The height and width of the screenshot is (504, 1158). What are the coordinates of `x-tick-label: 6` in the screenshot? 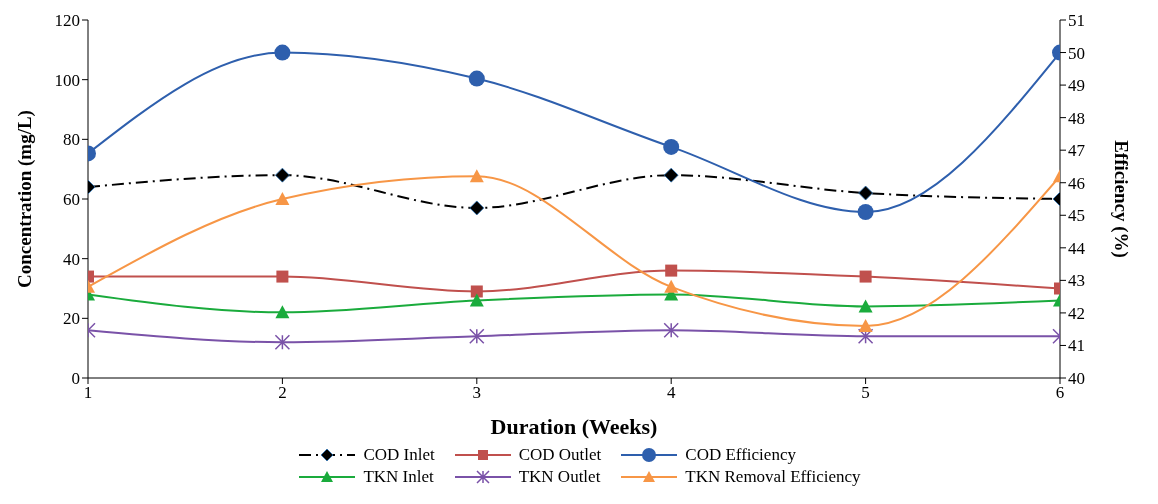 It's located at (1060, 393).